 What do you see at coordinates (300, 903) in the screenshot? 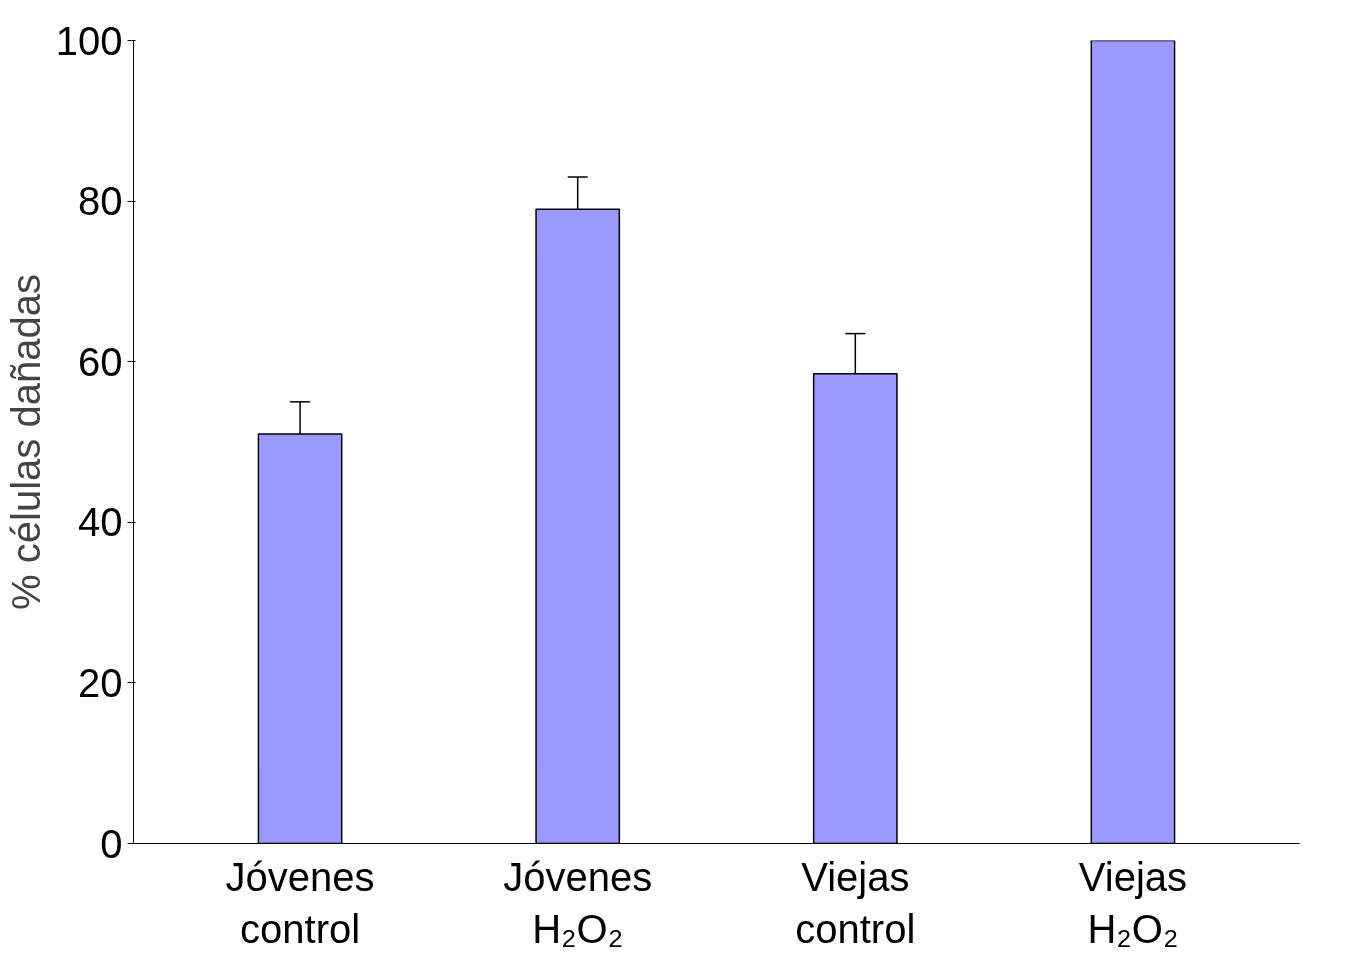
I see `x-tick-label: Jóvenes control` at bounding box center [300, 903].